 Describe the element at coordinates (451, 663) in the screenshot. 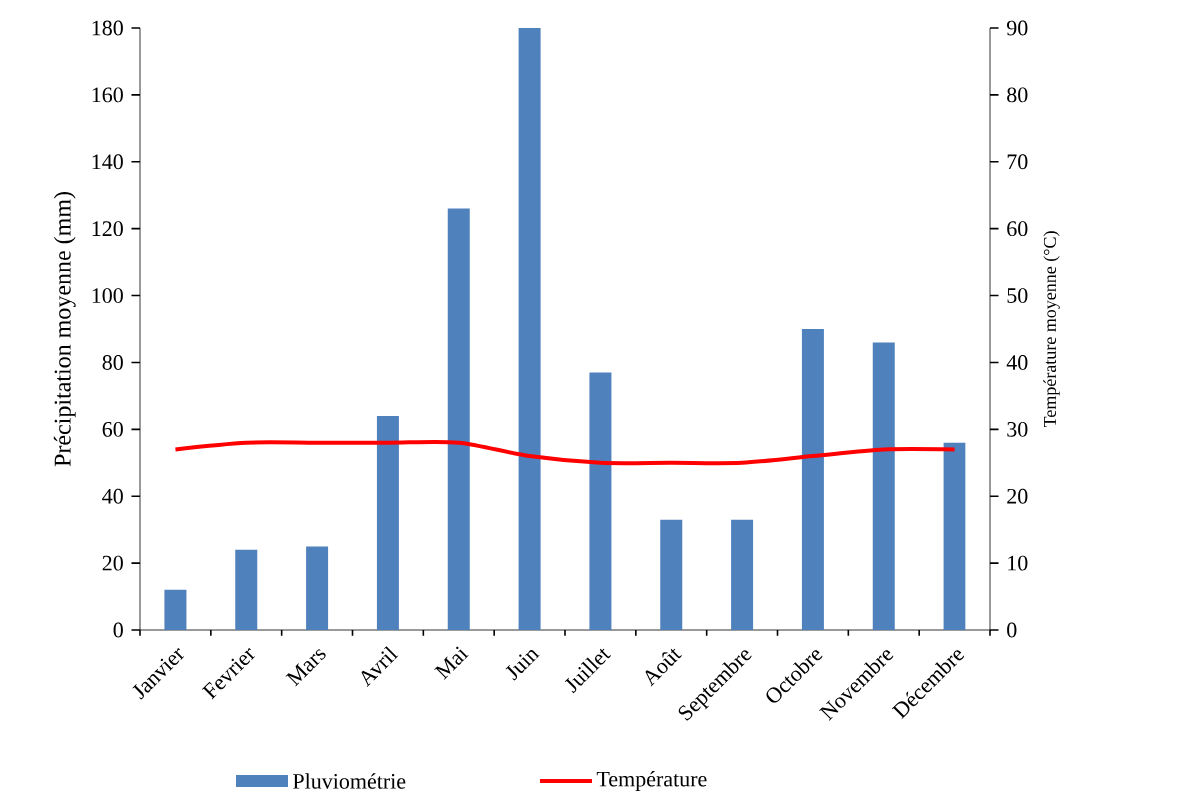

I see `x-tick-label: Mai` at that location.